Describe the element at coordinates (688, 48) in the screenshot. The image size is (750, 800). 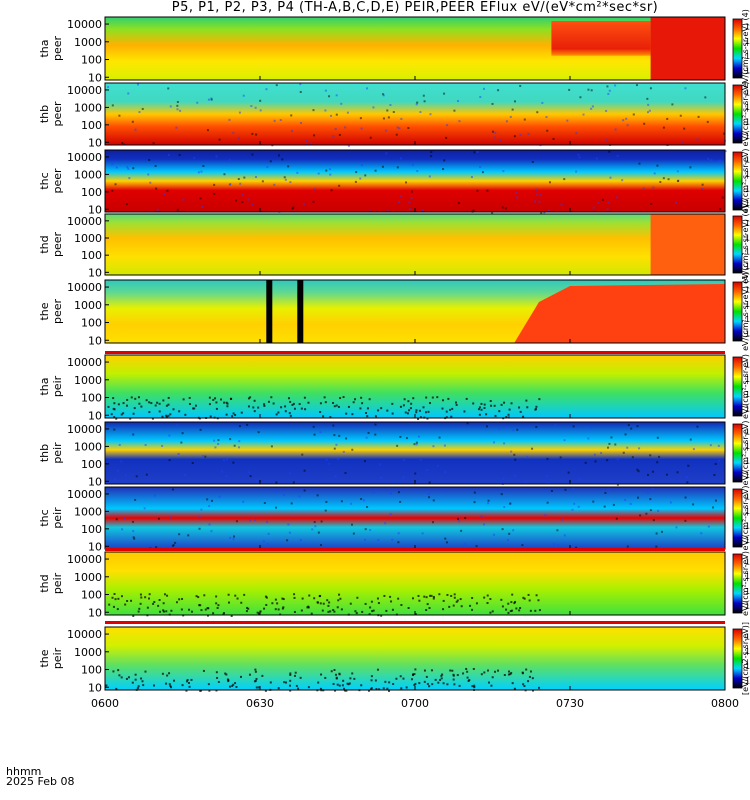
I see `flux-feature` at that location.